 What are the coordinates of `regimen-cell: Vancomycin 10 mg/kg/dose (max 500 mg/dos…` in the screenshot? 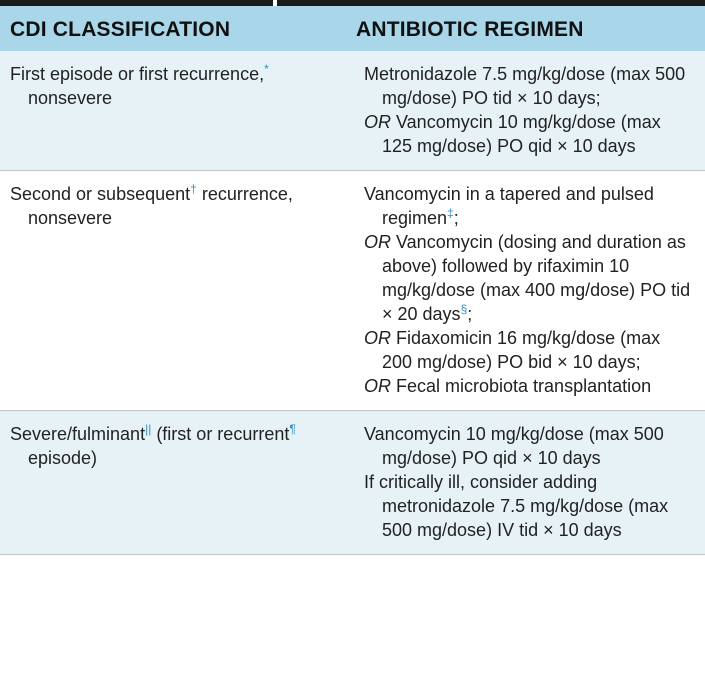 It's located at (521, 482).